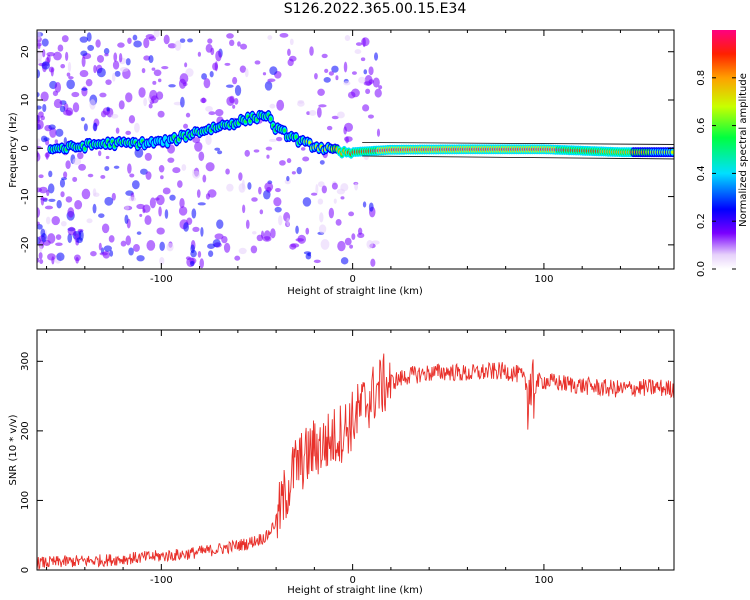 The height and width of the screenshot is (600, 750). Describe the element at coordinates (701, 269) in the screenshot. I see `colorbar-tick-label: 0.0` at that location.